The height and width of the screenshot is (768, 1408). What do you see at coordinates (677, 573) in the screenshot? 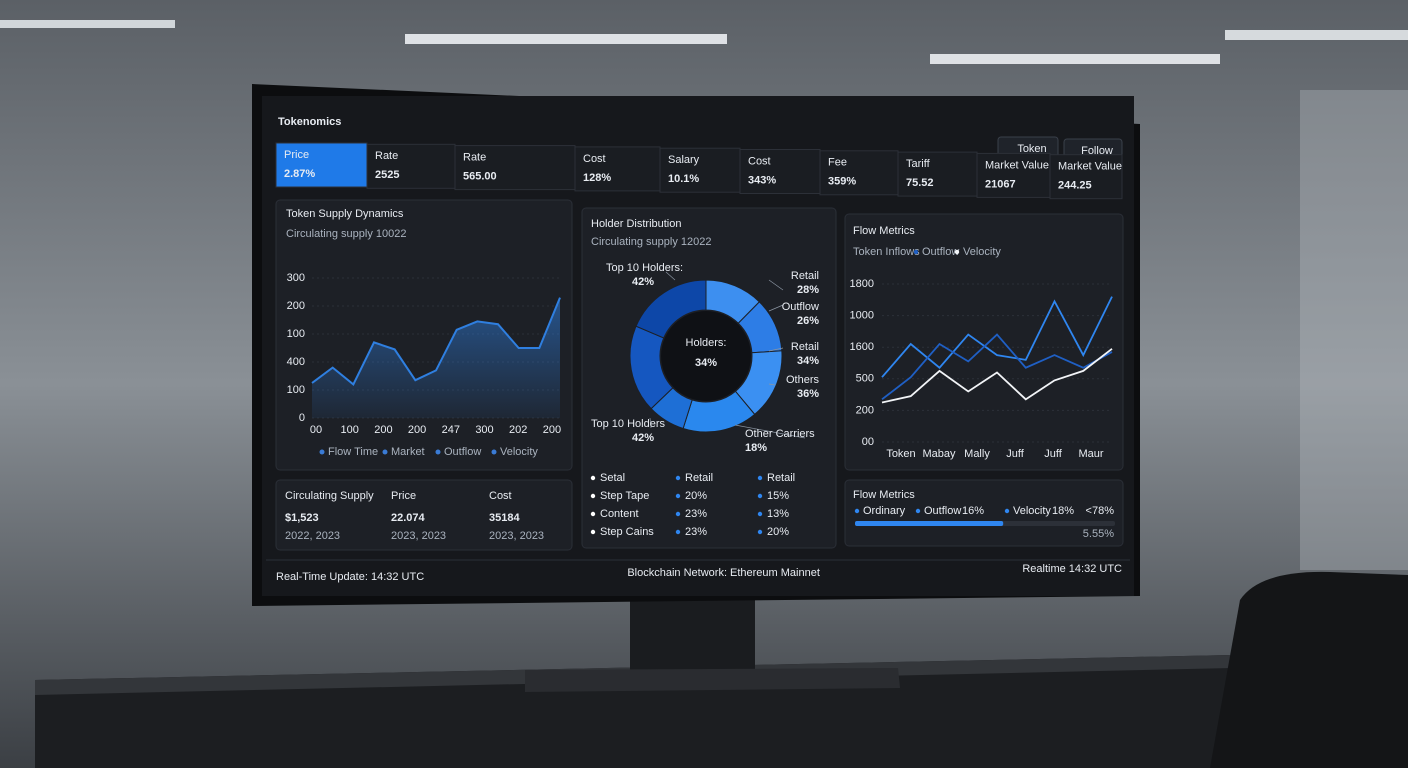
I see `footer-network-label: Blockchain Network:` at bounding box center [677, 573].